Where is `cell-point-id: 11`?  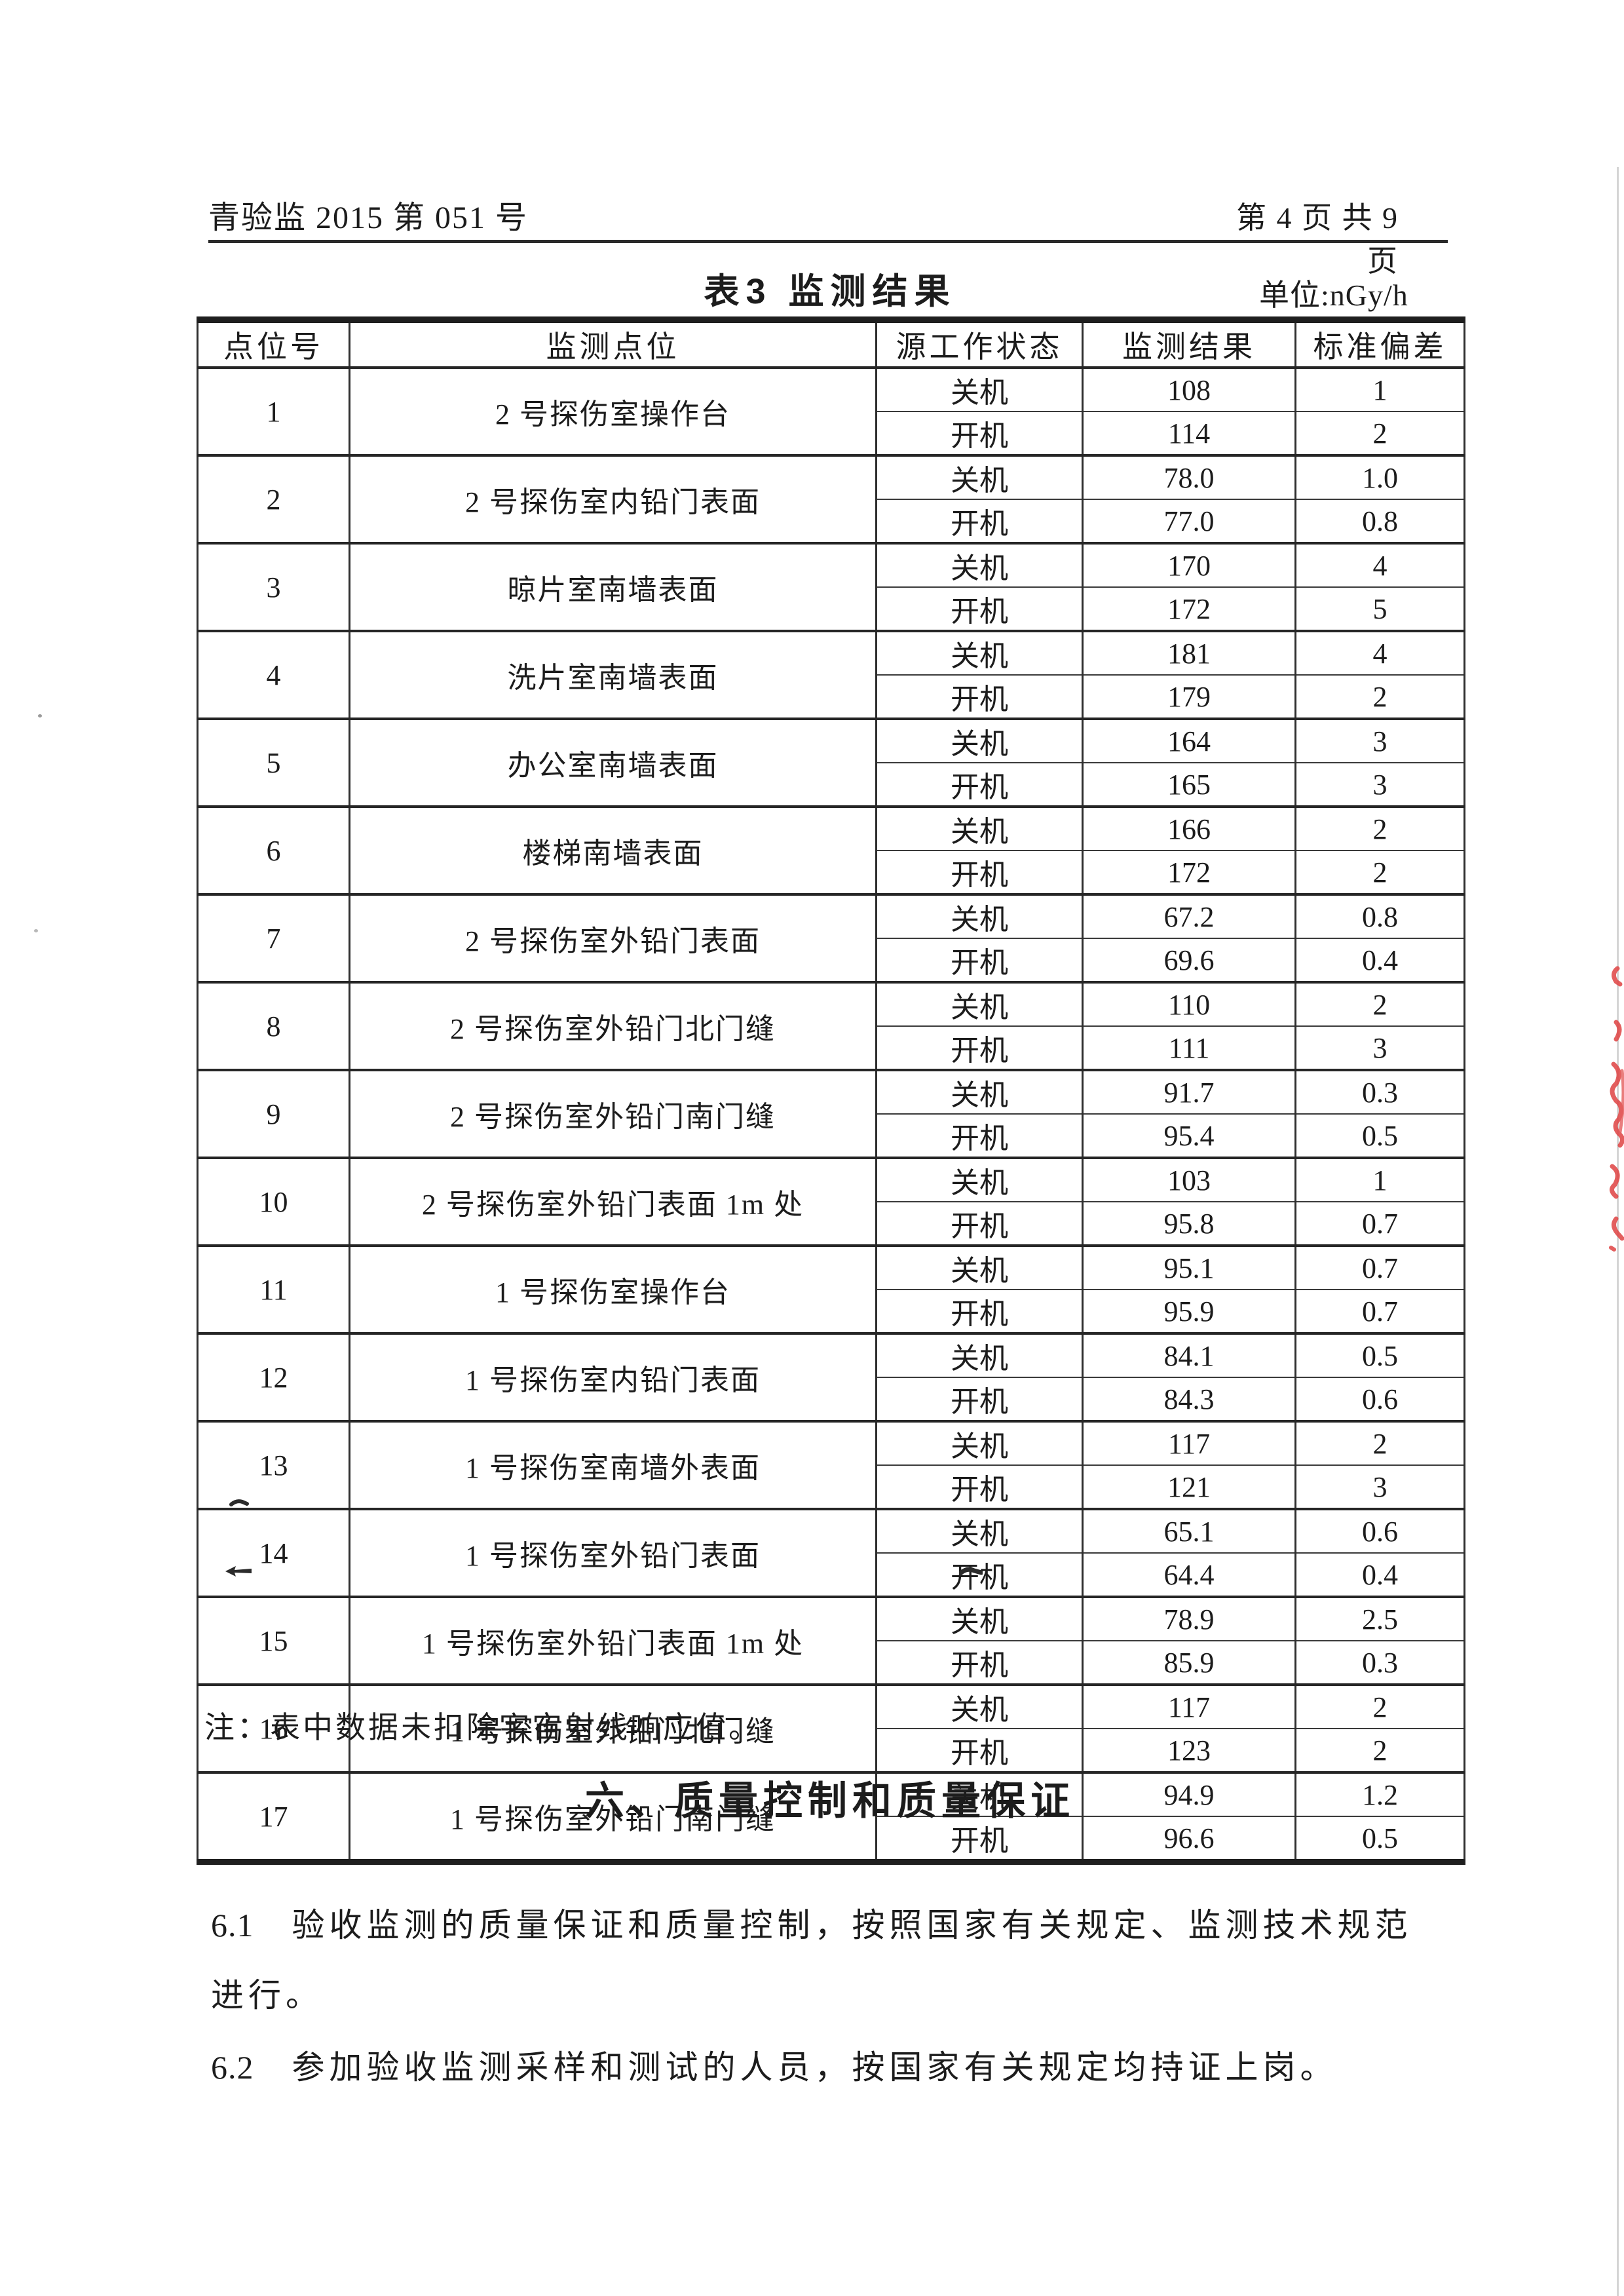 cell-point-id: 11 is located at coordinates (273, 1288).